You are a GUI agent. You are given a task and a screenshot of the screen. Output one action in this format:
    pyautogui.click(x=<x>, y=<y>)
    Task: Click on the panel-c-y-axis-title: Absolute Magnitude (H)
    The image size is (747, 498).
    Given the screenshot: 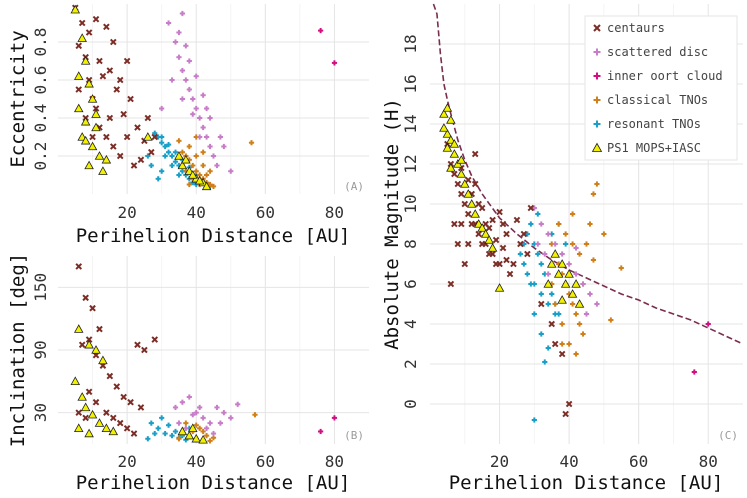 What is the action you would take?
    pyautogui.click(x=392, y=224)
    